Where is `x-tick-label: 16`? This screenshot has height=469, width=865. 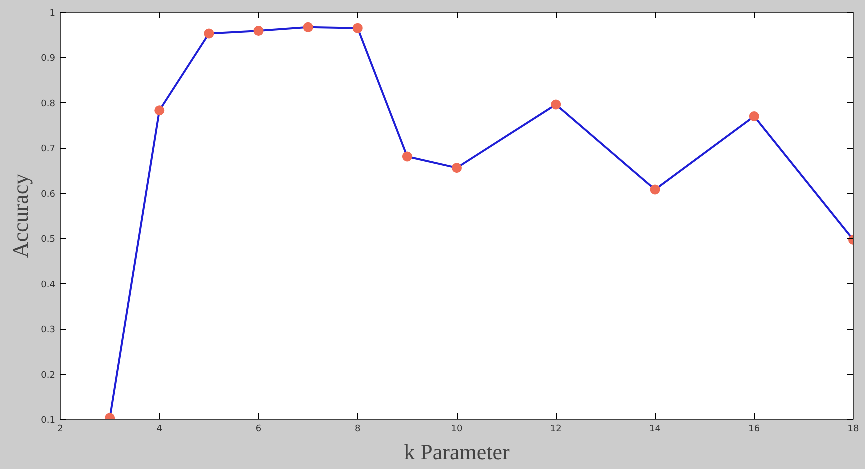
x-tick-label: 16 is located at coordinates (754, 429).